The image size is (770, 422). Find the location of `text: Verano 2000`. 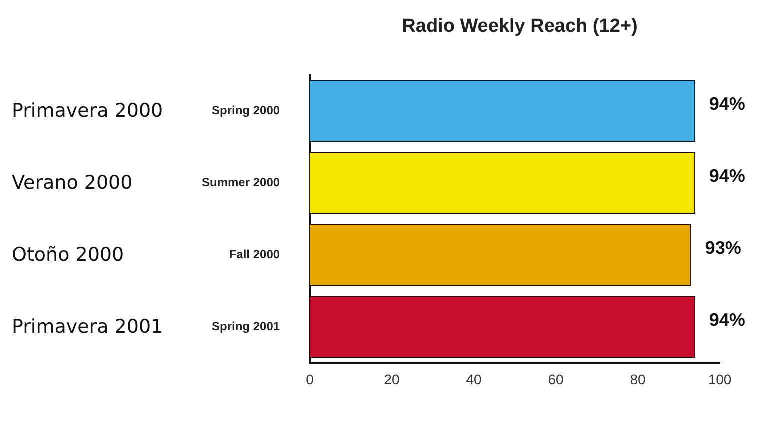

text: Verano 2000 is located at coordinates (72, 183).